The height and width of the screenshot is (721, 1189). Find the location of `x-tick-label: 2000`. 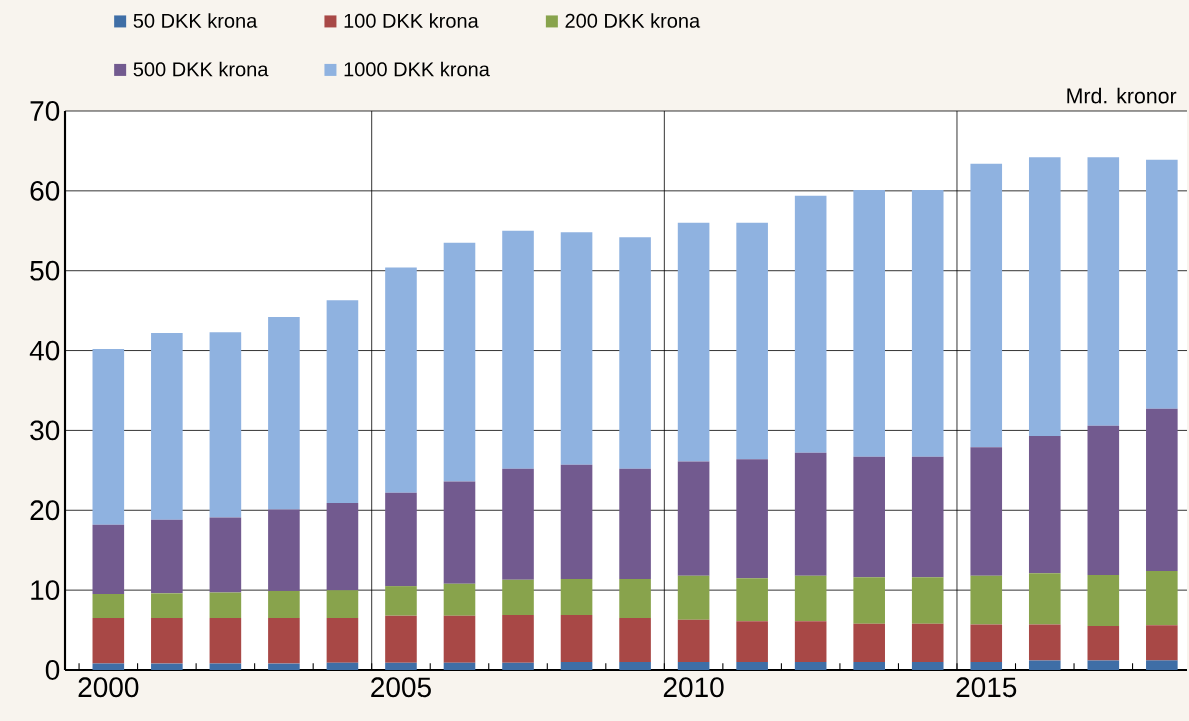

x-tick-label: 2000 is located at coordinates (108, 687).